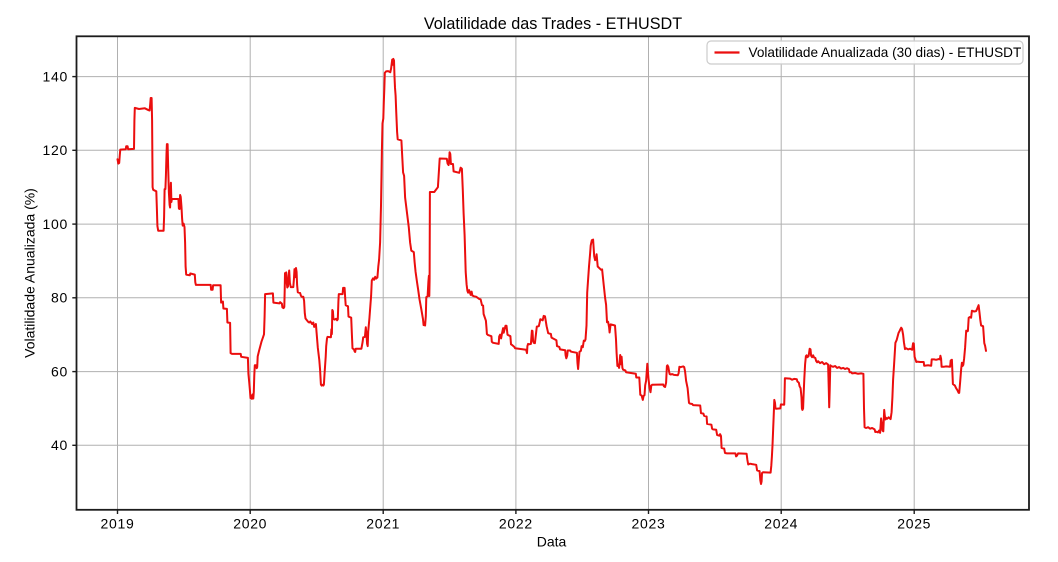 The image size is (1058, 562). Describe the element at coordinates (383, 524) in the screenshot. I see `svg-text: 2021` at that location.